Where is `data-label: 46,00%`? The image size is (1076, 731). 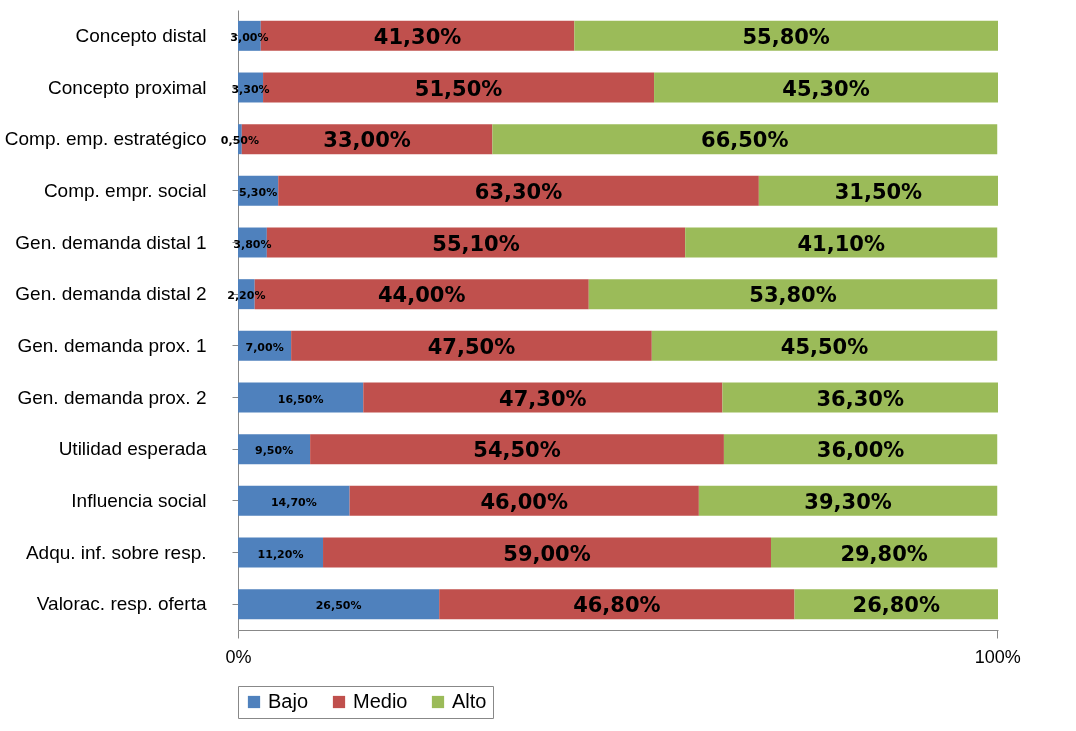 data-label: 46,00% is located at coordinates (524, 501).